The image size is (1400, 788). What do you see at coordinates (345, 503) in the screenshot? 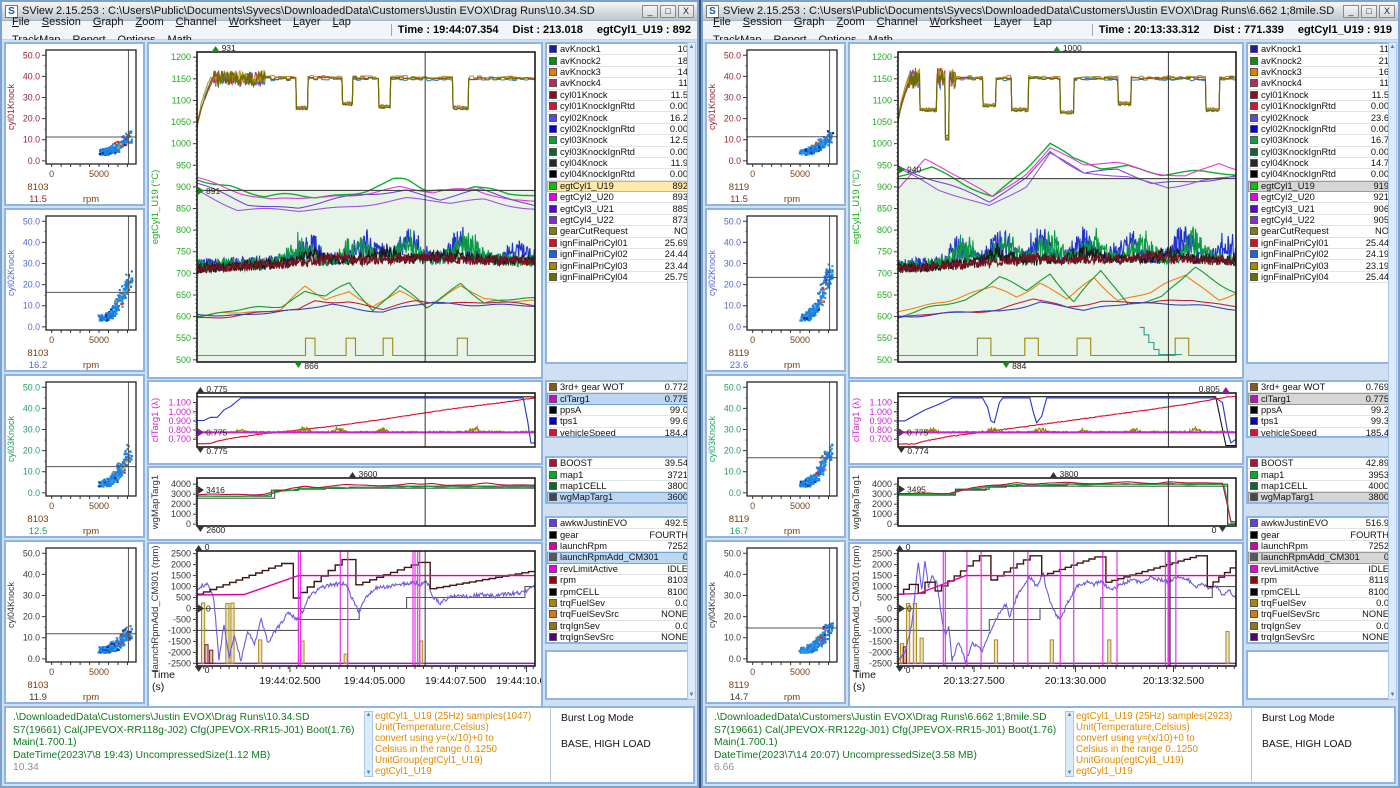
I see `boost-chart-panel: wgMapTarg1 0 1000 2000 3000 4000 3600 3416 2600` at bounding box center [345, 503].